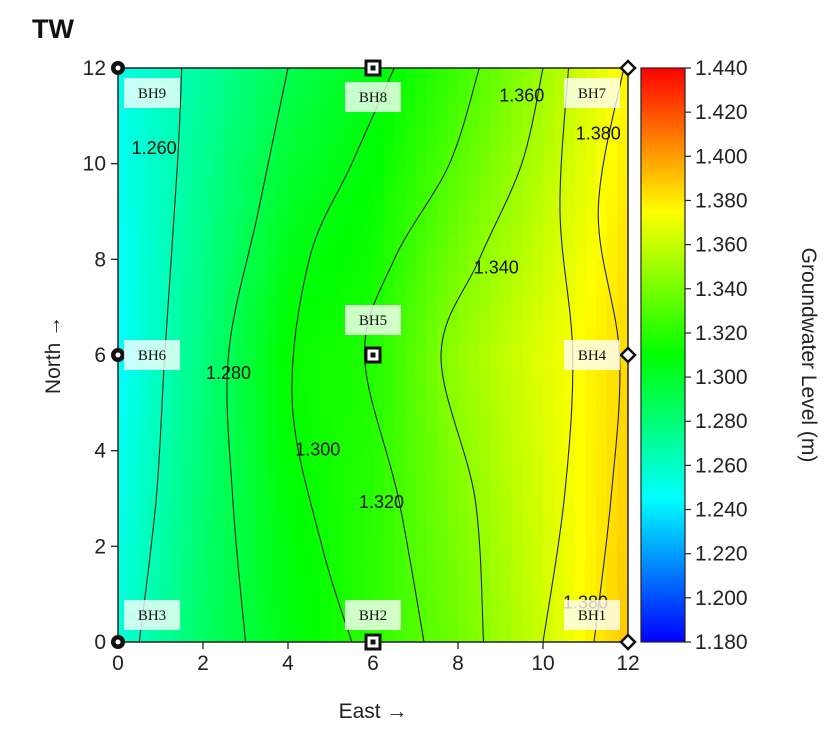  What do you see at coordinates (598, 134) in the screenshot?
I see `contour-label: 1.380` at bounding box center [598, 134].